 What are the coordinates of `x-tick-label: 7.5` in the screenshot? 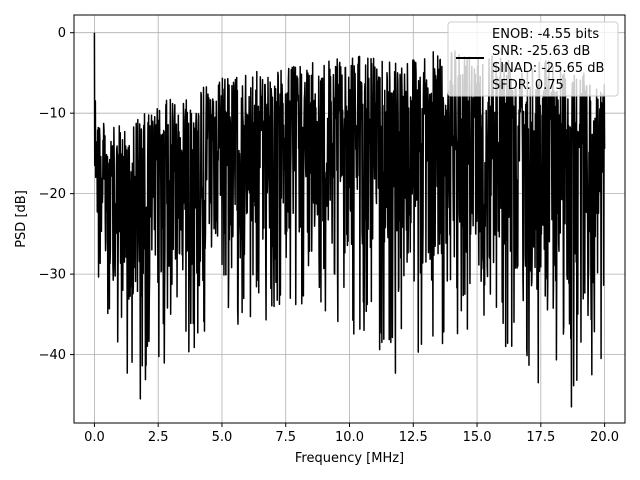 It's located at (285, 437).